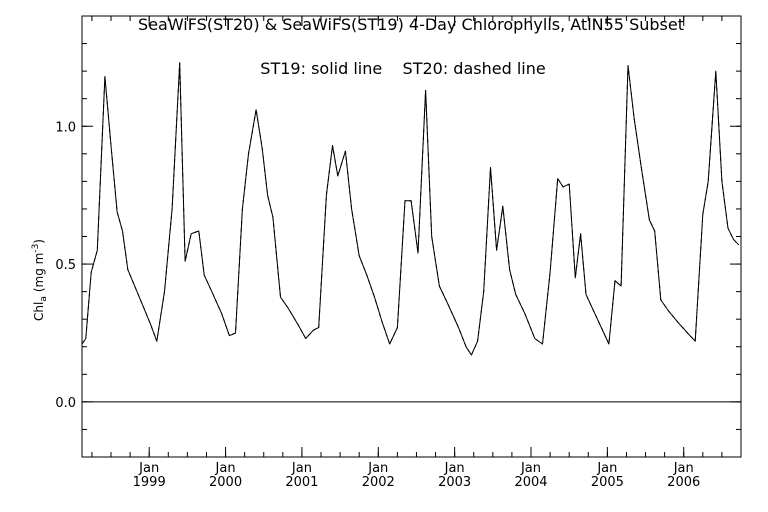 This screenshot has width=768, height=512. Describe the element at coordinates (225, 482) in the screenshot. I see `x-tick-year-label: 2000` at that location.